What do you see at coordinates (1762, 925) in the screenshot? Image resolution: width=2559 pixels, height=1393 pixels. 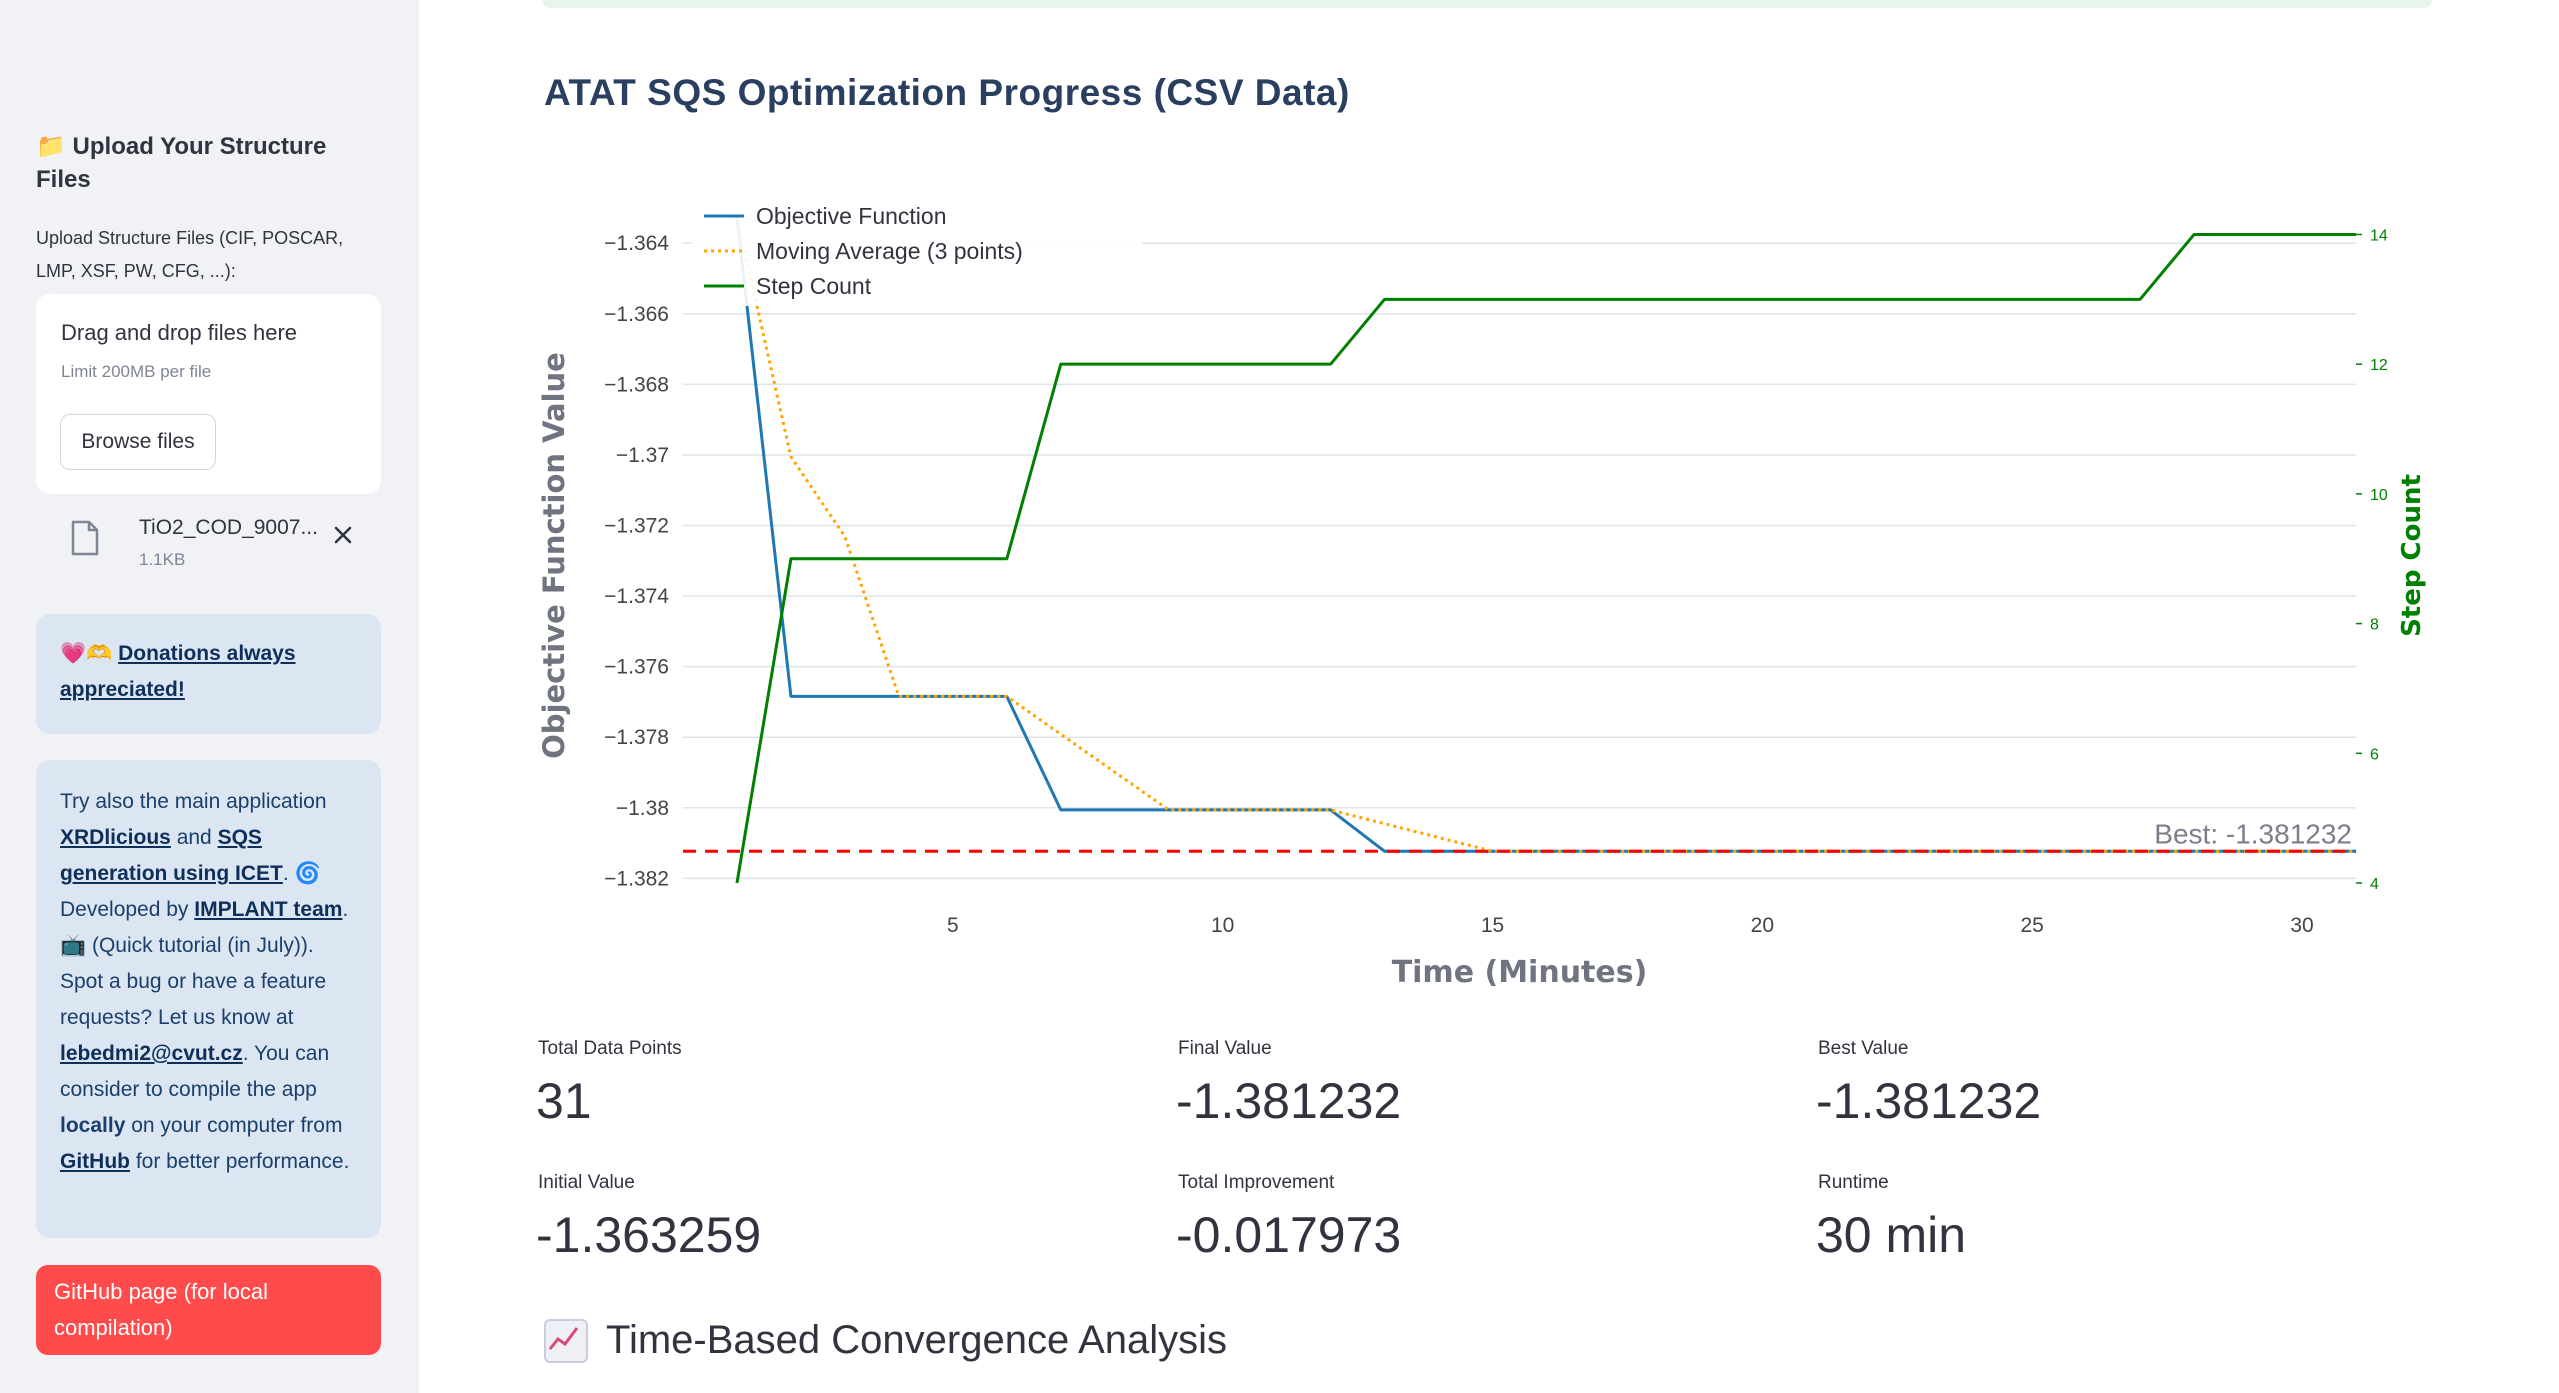 I see `x-tick-label: 20` at bounding box center [1762, 925].